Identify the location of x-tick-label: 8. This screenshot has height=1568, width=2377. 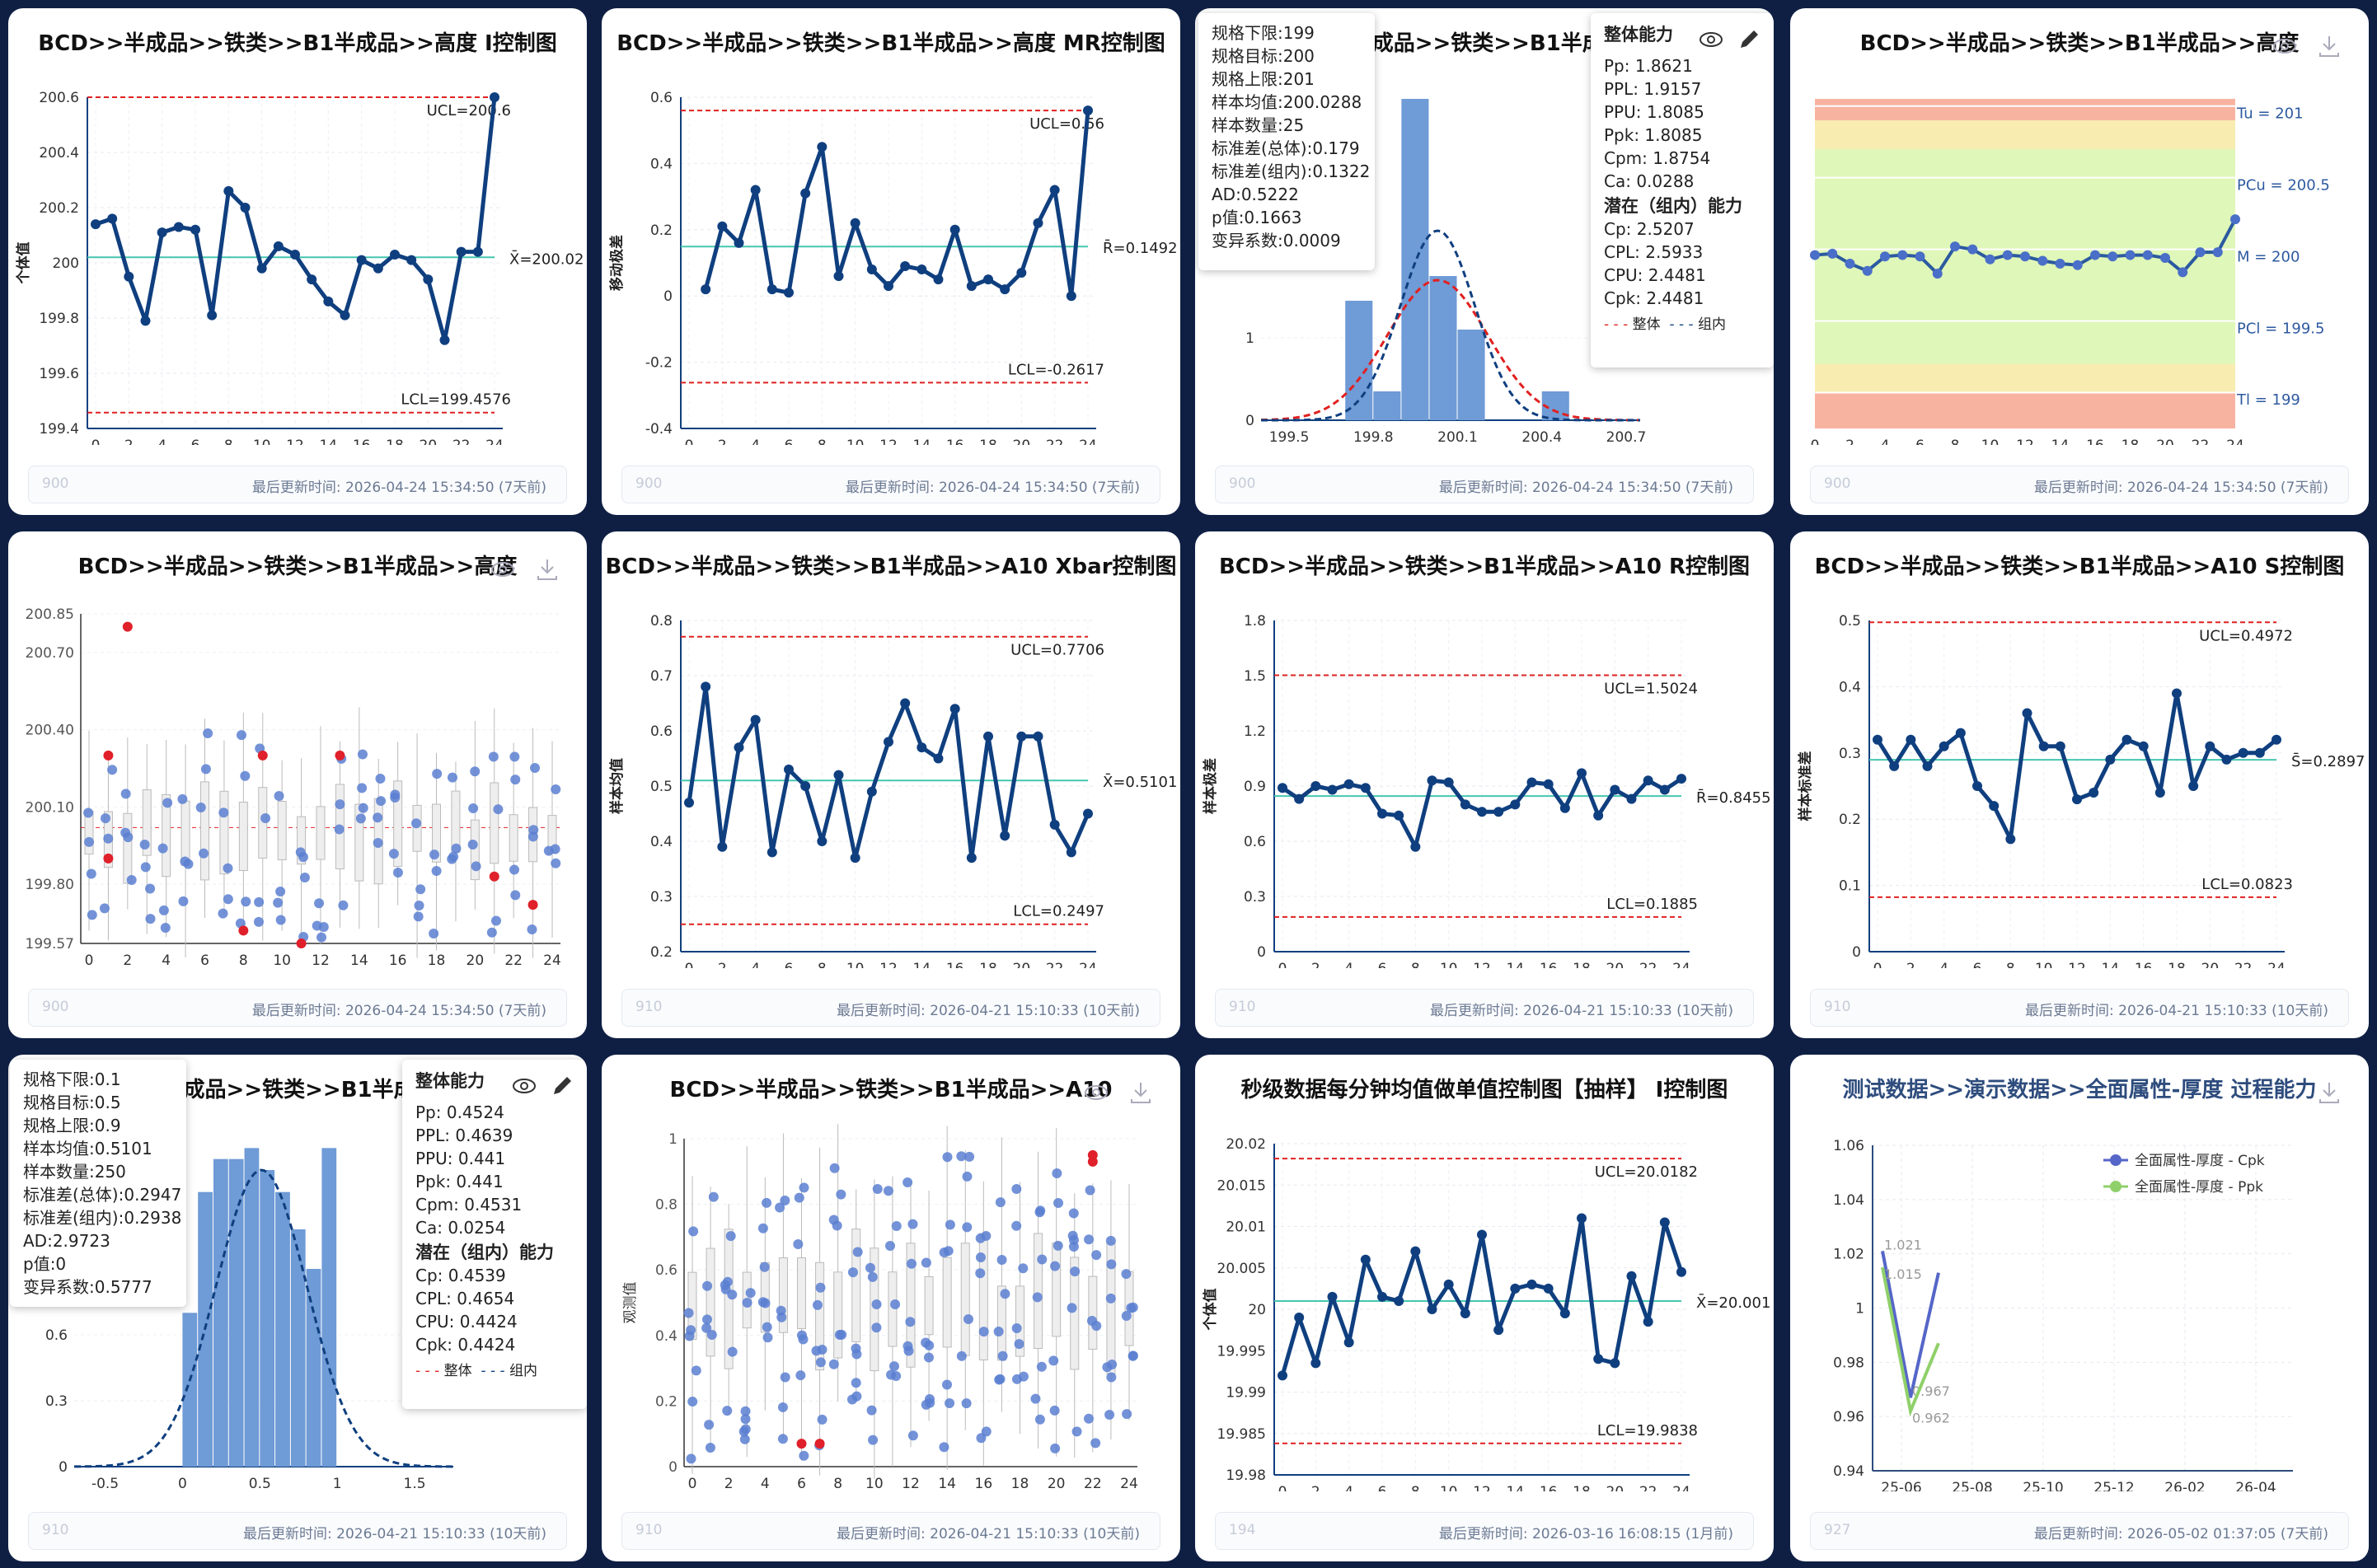
(822, 964).